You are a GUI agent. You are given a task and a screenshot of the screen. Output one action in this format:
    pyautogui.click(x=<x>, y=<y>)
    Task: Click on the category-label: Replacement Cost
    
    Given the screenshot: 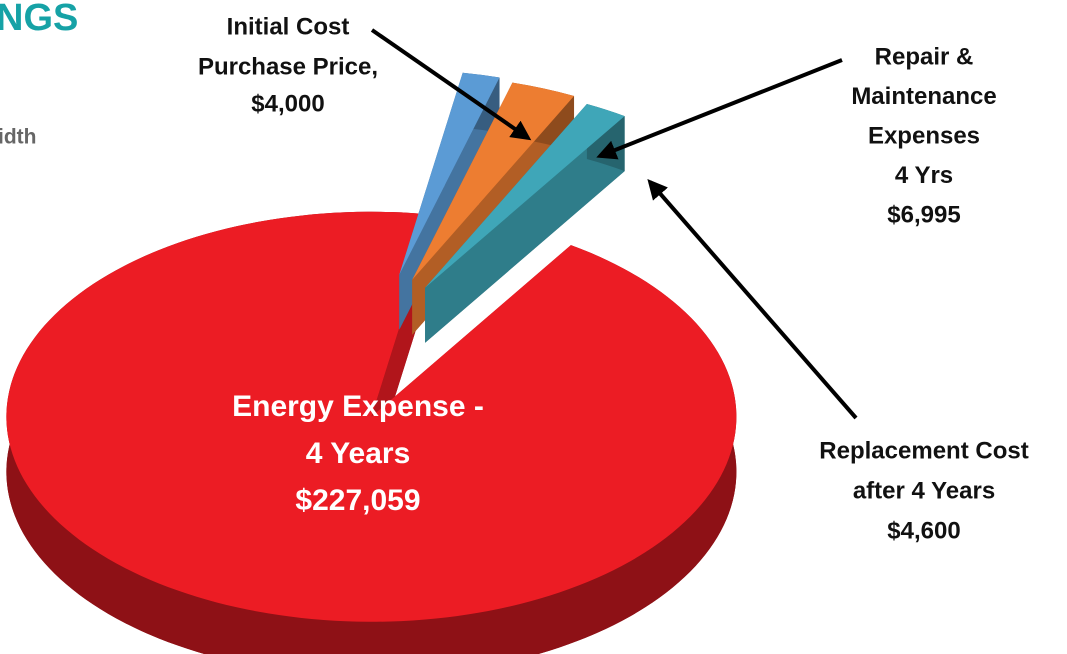 What is the action you would take?
    pyautogui.click(x=923, y=450)
    